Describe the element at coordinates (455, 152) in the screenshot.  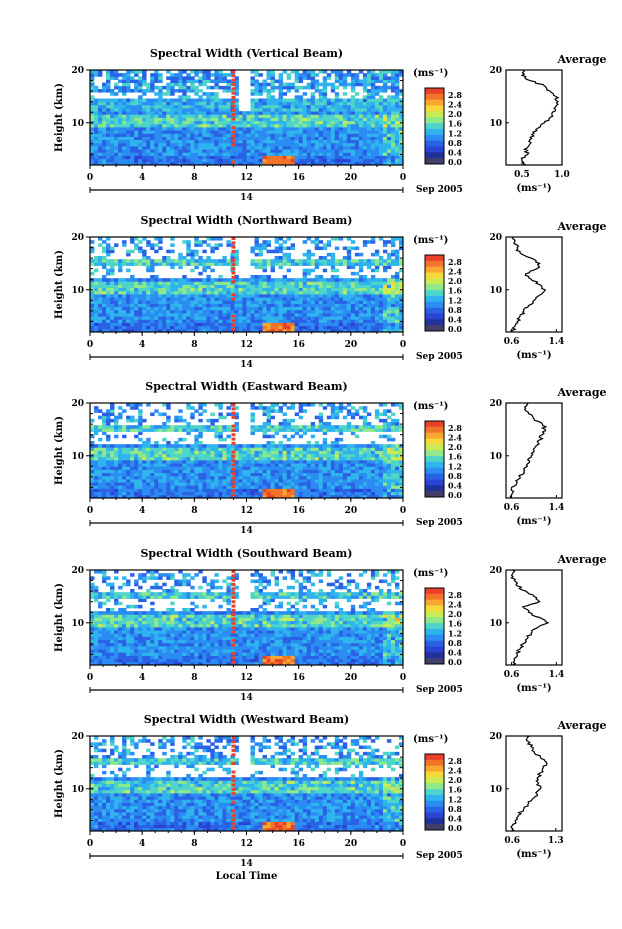
I see `colorbar-tick-label: 0.4` at that location.